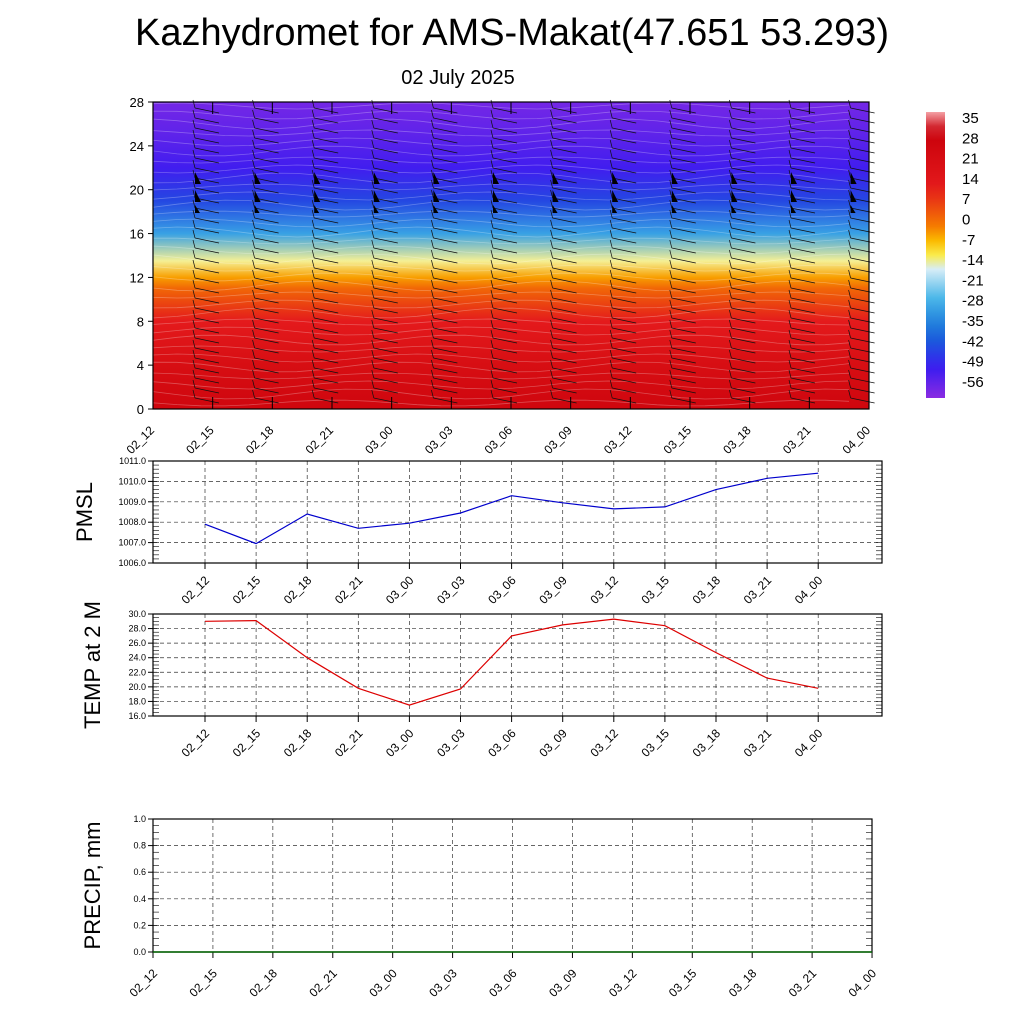 The height and width of the screenshot is (1024, 1024). I want to click on y-tick-label: 28, so click(137, 102).